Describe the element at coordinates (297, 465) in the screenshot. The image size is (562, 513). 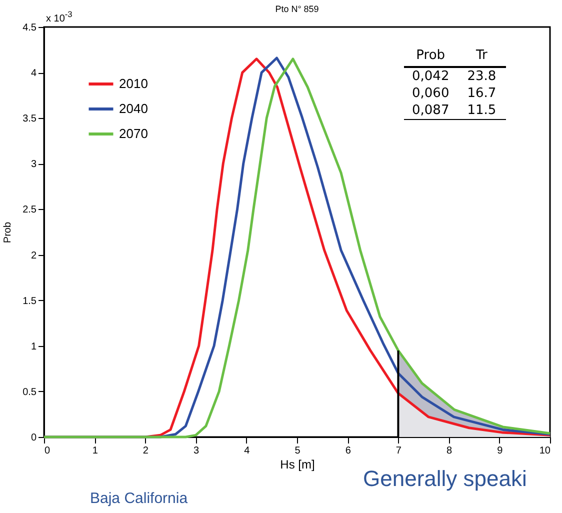
I see `x-axis-title: Hs [m]` at that location.